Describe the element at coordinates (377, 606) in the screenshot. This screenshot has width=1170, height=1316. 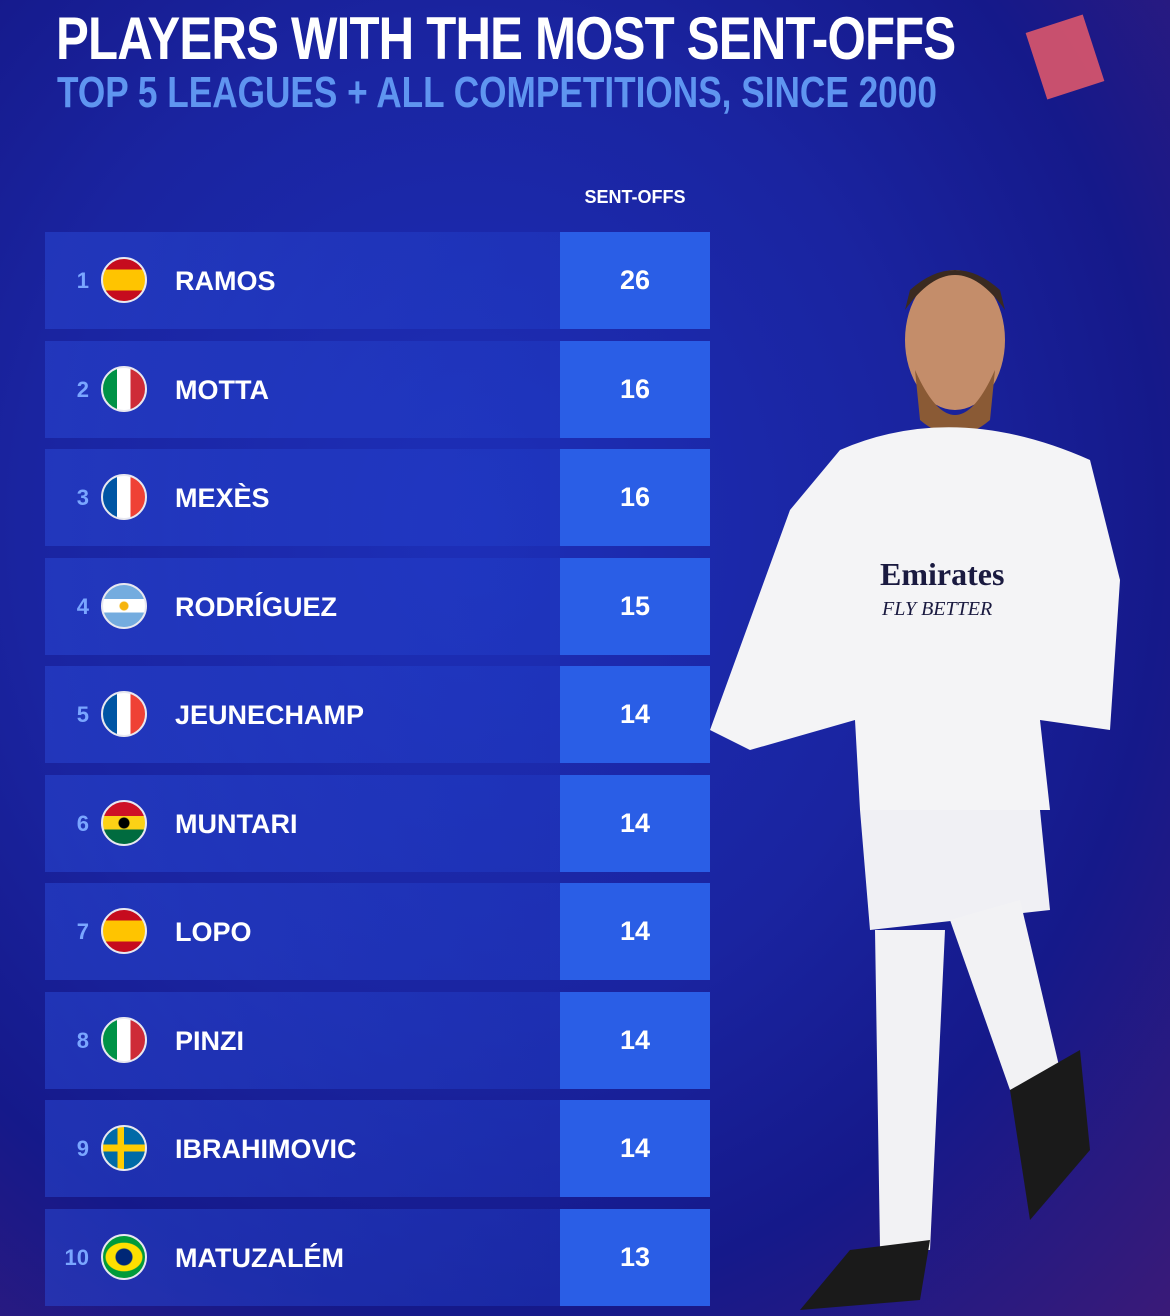
I see `table-row: 4 RODRÍGUEZ 15` at that location.